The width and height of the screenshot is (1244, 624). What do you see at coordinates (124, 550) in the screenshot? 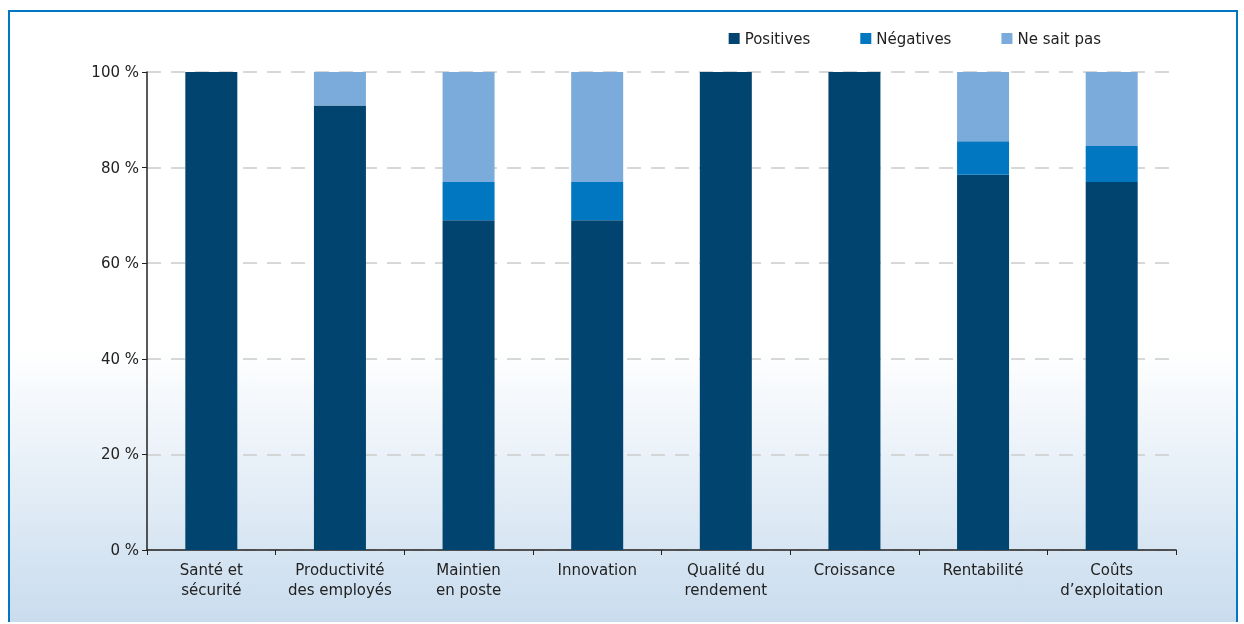
I see `y-tick-label: 0 %` at bounding box center [124, 550].